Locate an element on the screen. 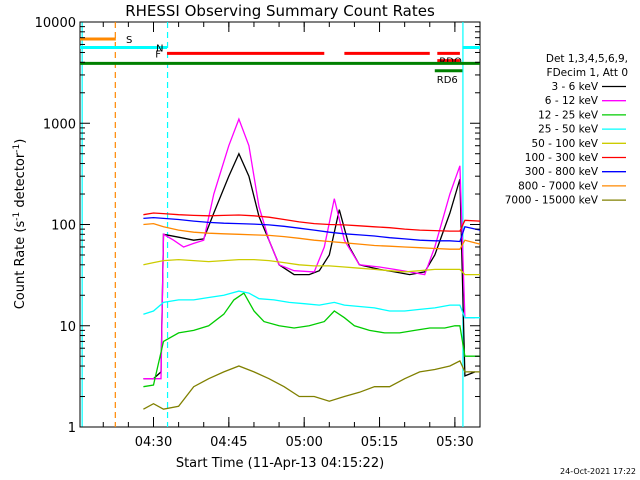 The height and width of the screenshot is (480, 640). flag-label: F is located at coordinates (158, 54).